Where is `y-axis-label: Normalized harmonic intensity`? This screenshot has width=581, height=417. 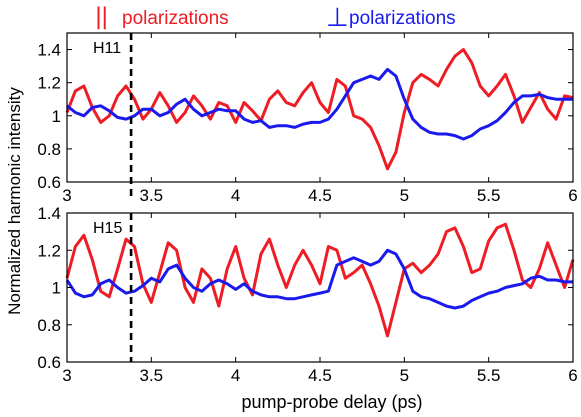 y-axis-label: Normalized harmonic intensity is located at coordinates (14, 201).